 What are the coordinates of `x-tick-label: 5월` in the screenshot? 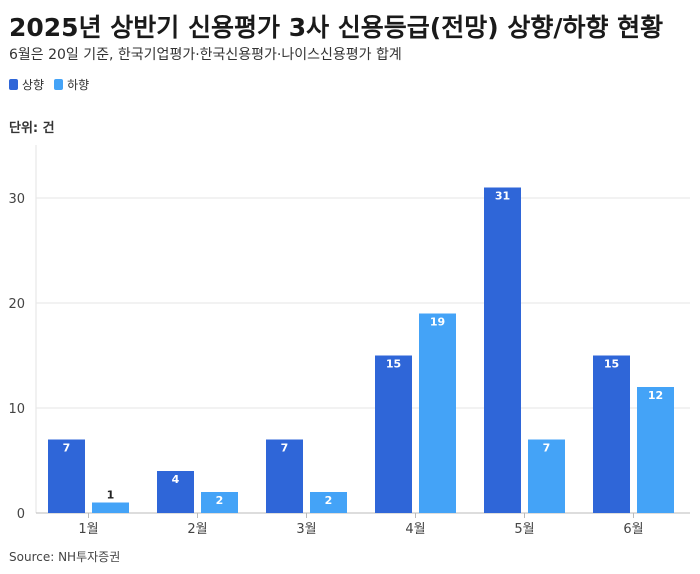 It's located at (524, 529).